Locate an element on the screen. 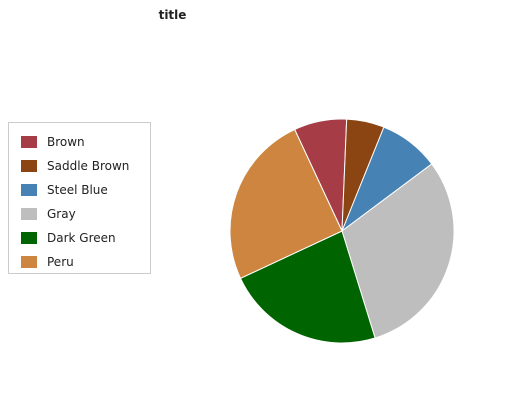 Image resolution: width=532 pixels, height=400 pixels. legend-item-steel-blue: Steel Blue is located at coordinates (64, 190).